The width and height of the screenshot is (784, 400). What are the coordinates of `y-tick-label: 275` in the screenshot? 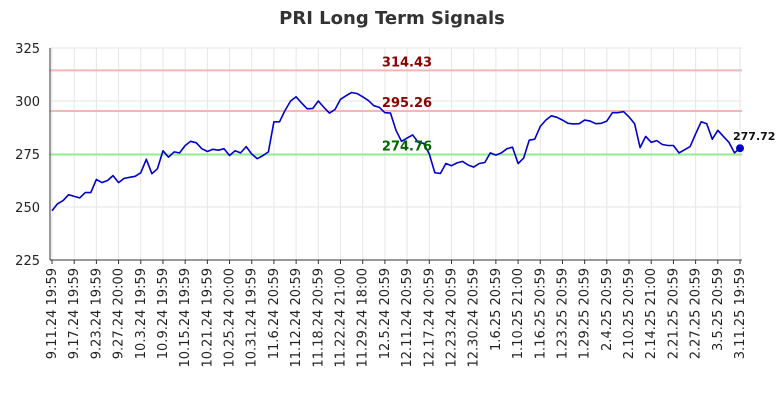 It's located at (27, 155).